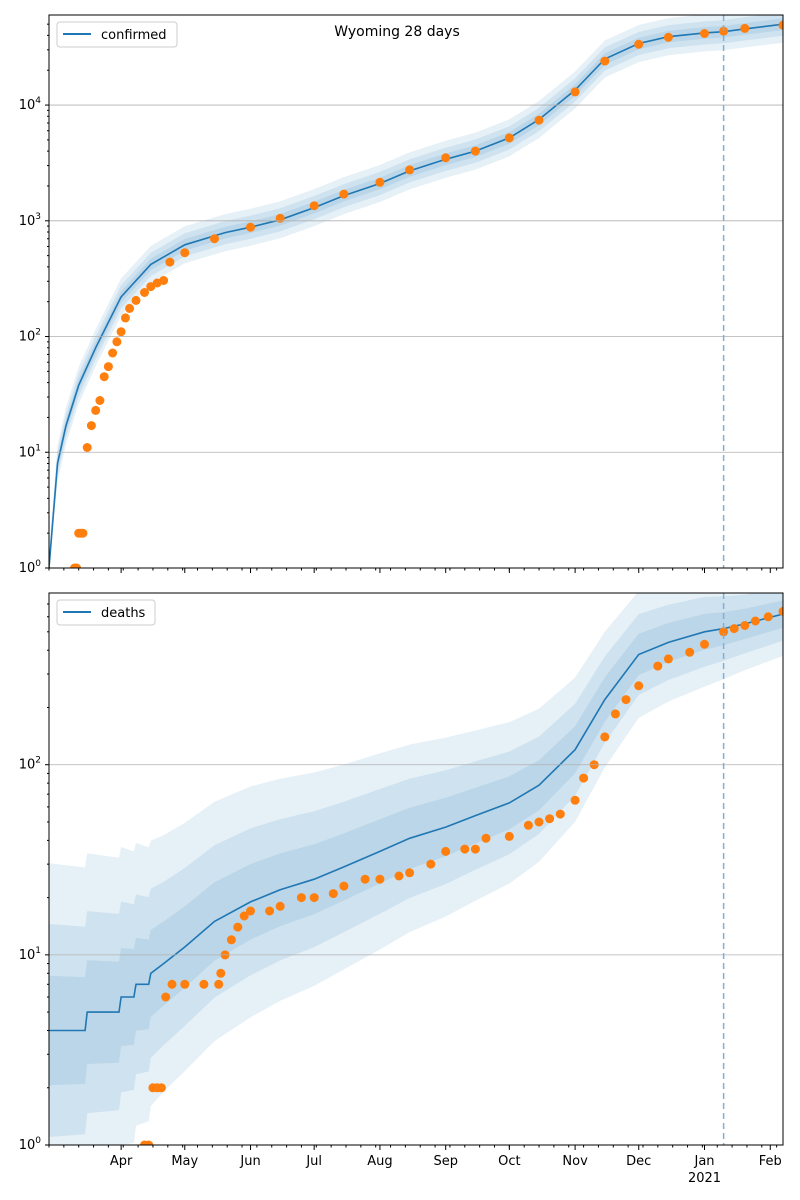  What do you see at coordinates (446, 1170) in the screenshot?
I see `x-axis-labels: Apr May Jun Jul Aug Sep Oct Nov Dec Jan Feb 2021` at bounding box center [446, 1170].